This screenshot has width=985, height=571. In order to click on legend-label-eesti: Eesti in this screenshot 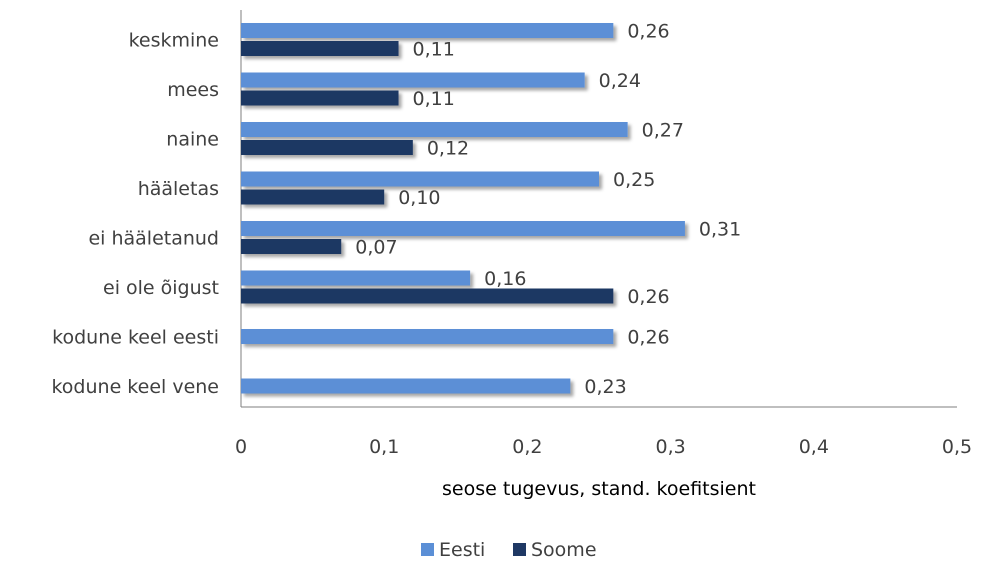, I will do `click(462, 550)`.